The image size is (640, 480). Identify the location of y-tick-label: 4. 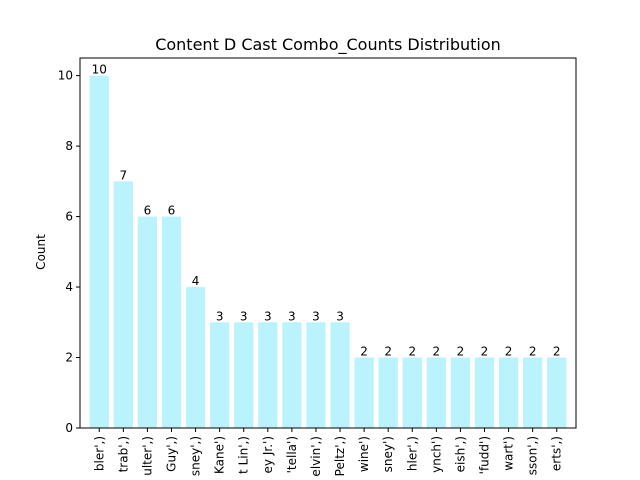
(69, 287).